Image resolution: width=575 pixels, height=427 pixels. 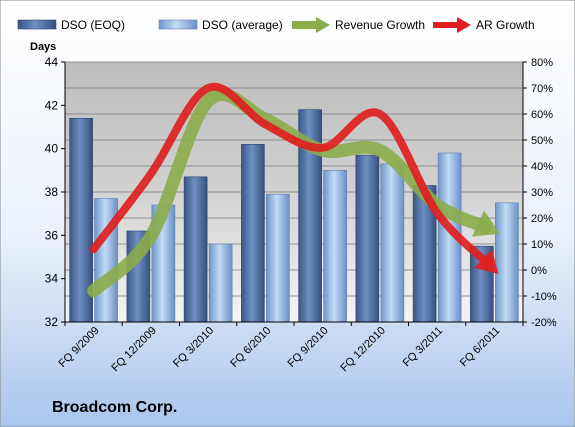 What do you see at coordinates (37, 24) in the screenshot?
I see `legend-swatch-dso-eoq` at bounding box center [37, 24].